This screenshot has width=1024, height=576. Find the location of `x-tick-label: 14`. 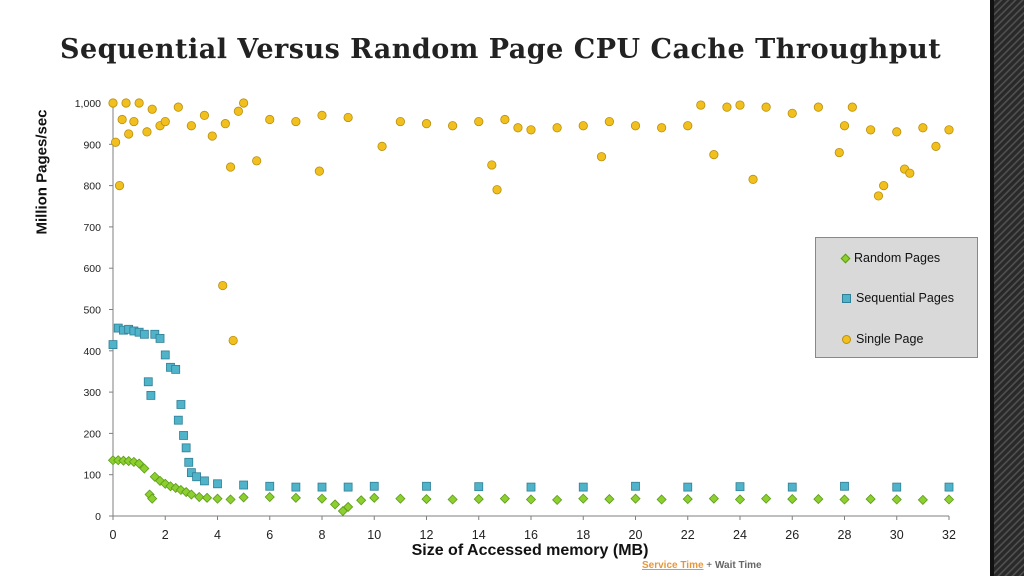

x-tick-label: 14 is located at coordinates (479, 535).